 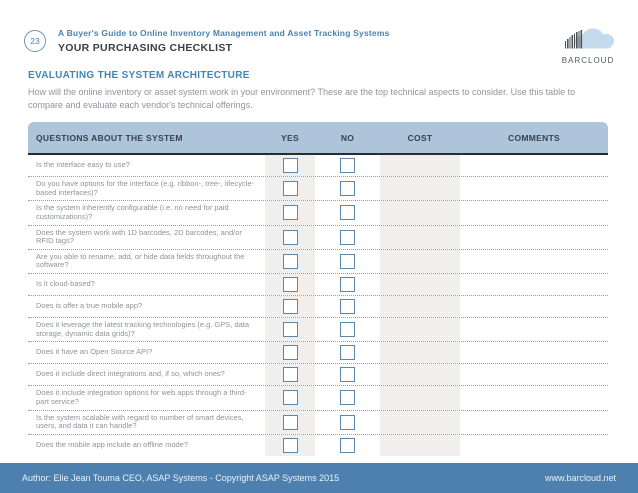 I want to click on section-title: EVALUATING THE SYSTEM ARCHITECTURE, so click(x=139, y=75).